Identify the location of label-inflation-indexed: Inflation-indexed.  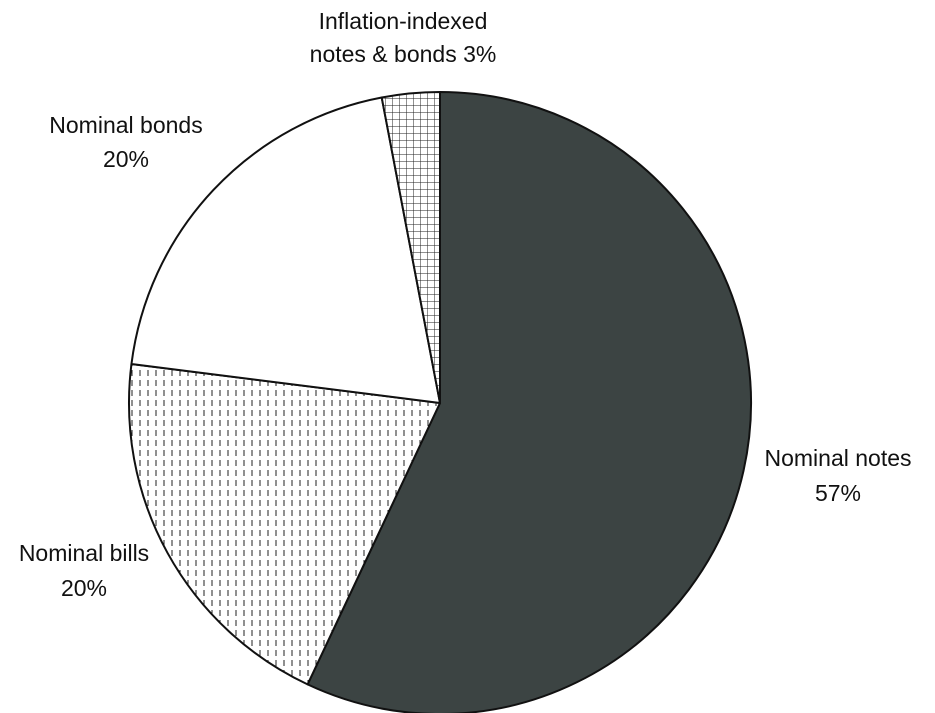
(403, 21).